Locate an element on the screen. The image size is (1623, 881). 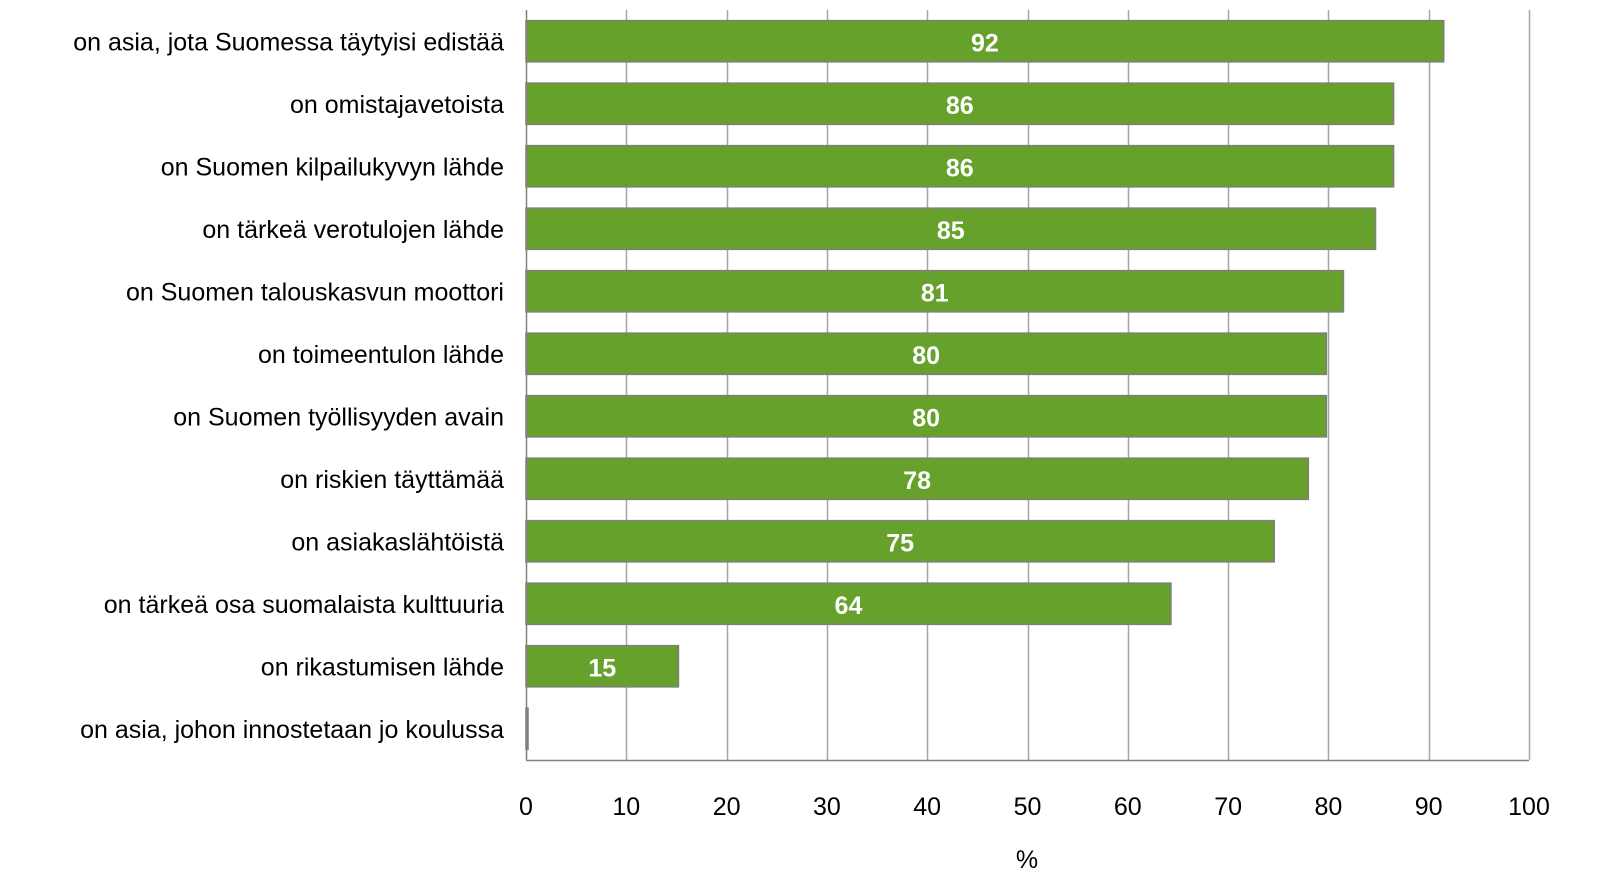
x-tick-label: 10 is located at coordinates (626, 807).